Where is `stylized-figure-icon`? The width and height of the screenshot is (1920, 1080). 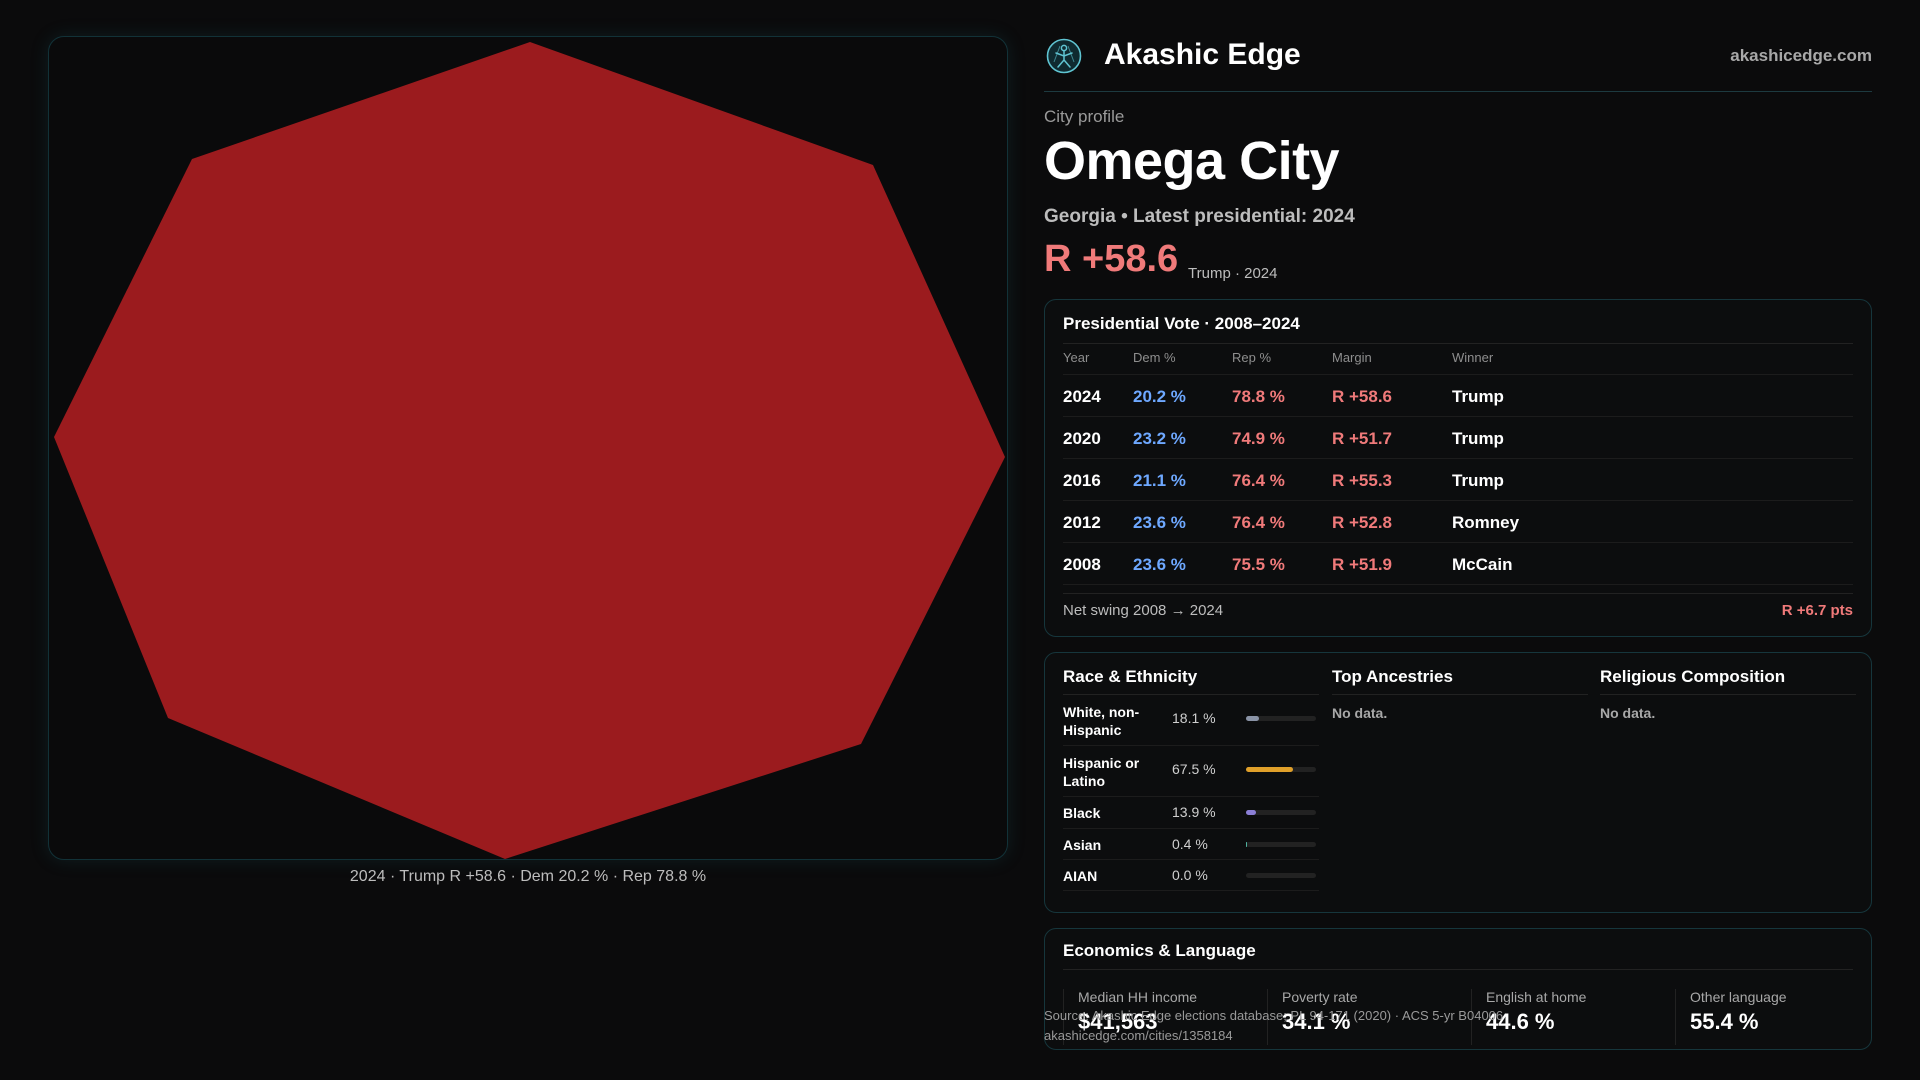
stylized-figure-icon is located at coordinates (1064, 56).